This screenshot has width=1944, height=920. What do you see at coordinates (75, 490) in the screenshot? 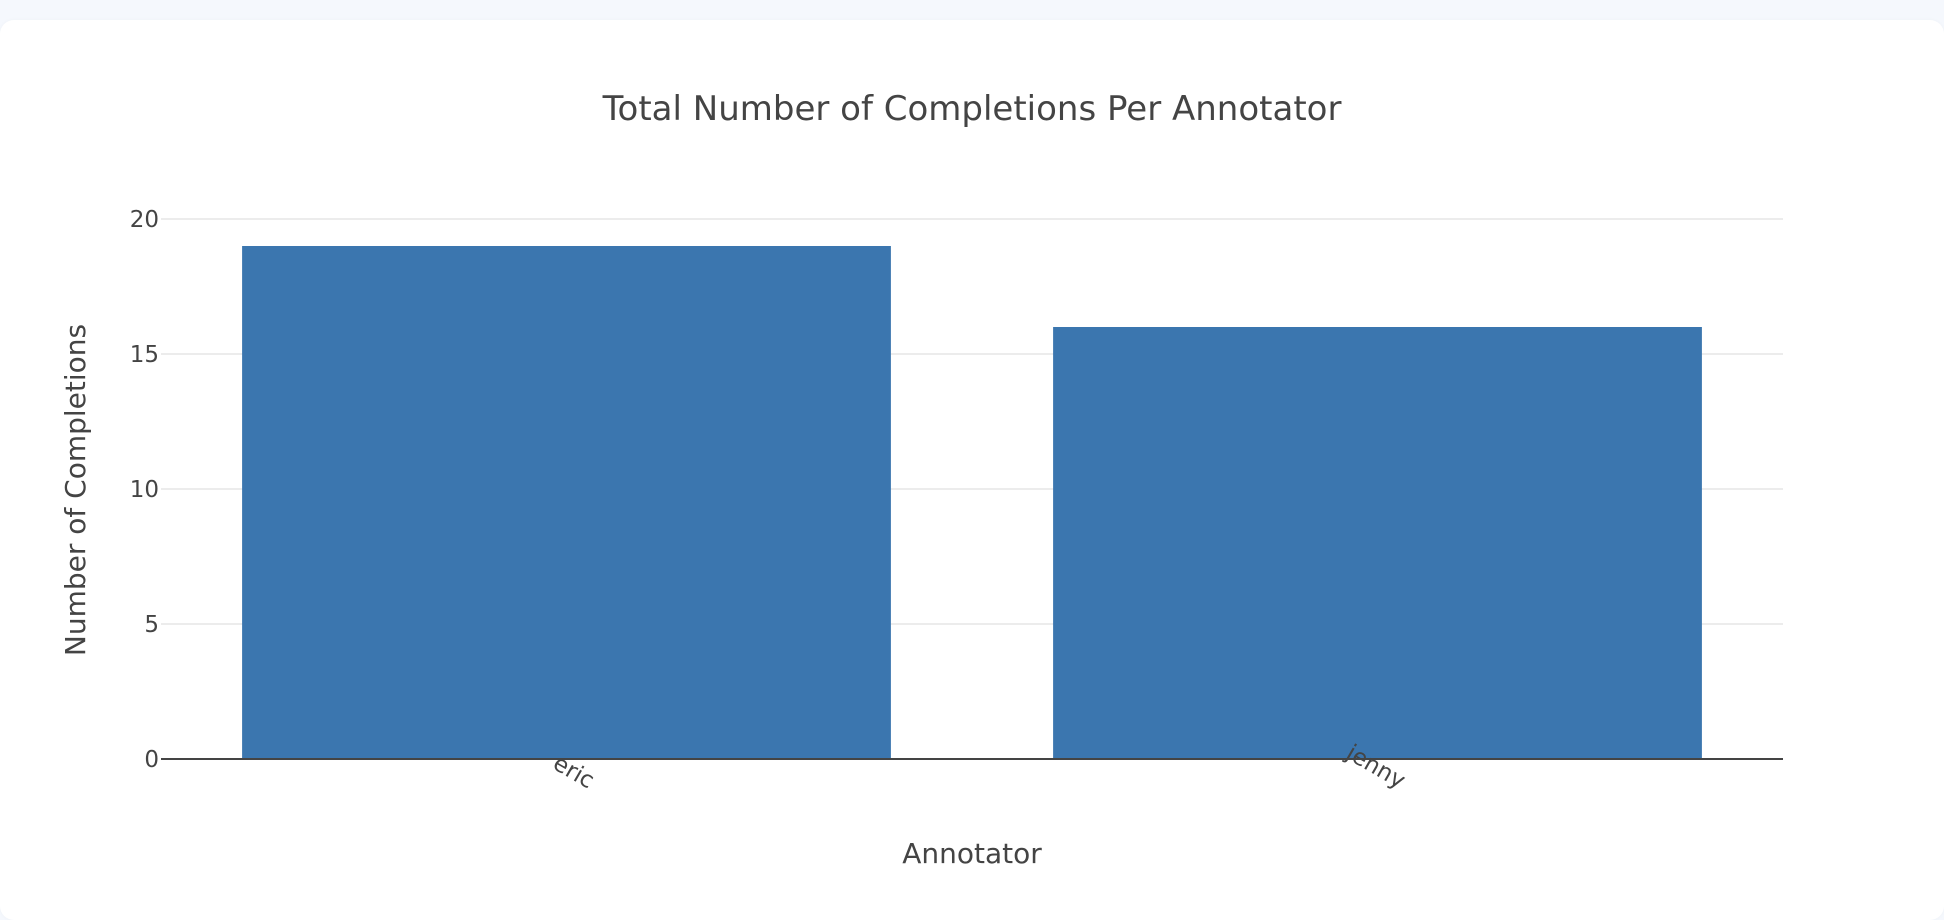
I see `y-axis-title: Number of Completions` at bounding box center [75, 490].